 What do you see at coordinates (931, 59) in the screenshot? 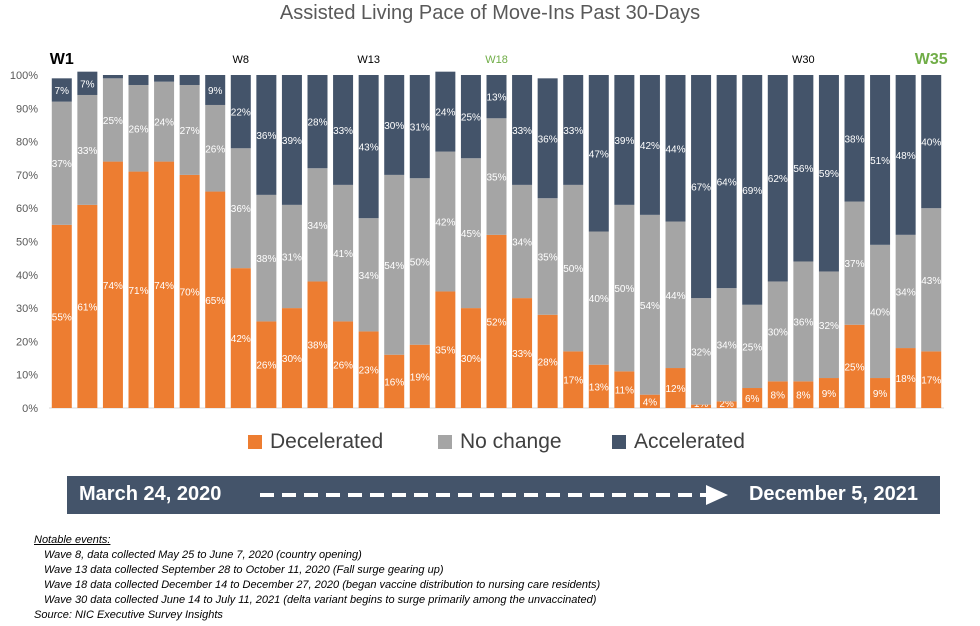
I see `wave-label: W35` at bounding box center [931, 59].